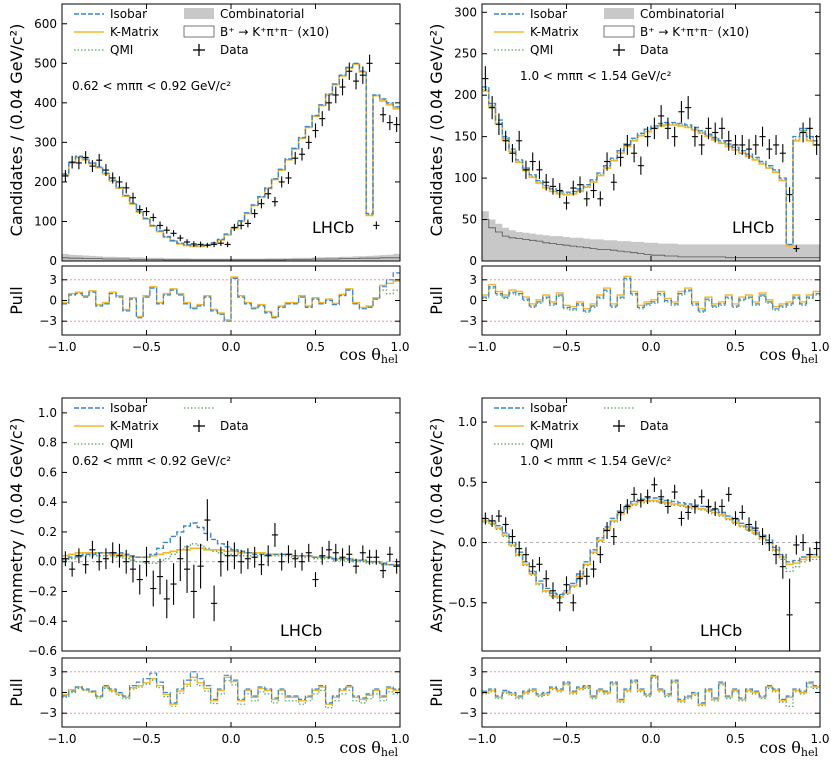  I want to click on legend-comb-swatch, so click(199, 13).